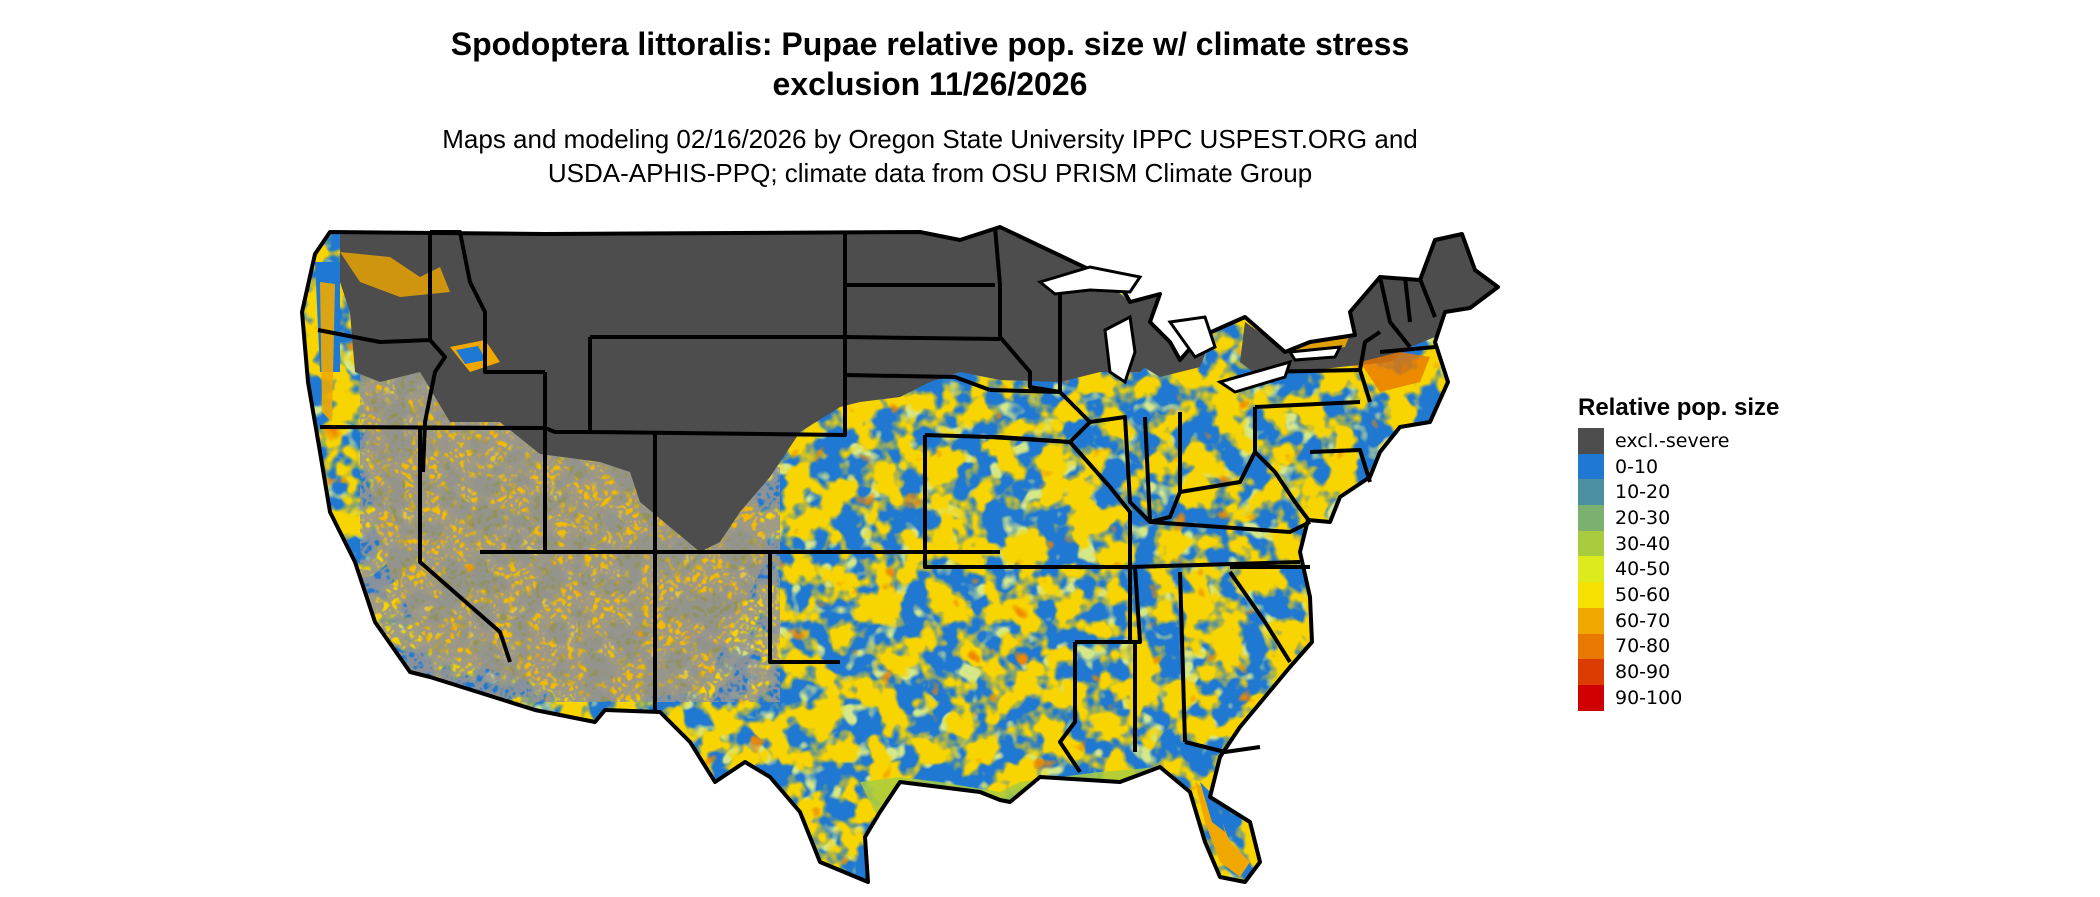 The height and width of the screenshot is (897, 2100). Describe the element at coordinates (1643, 594) in the screenshot. I see `legend-label: 50-60` at that location.